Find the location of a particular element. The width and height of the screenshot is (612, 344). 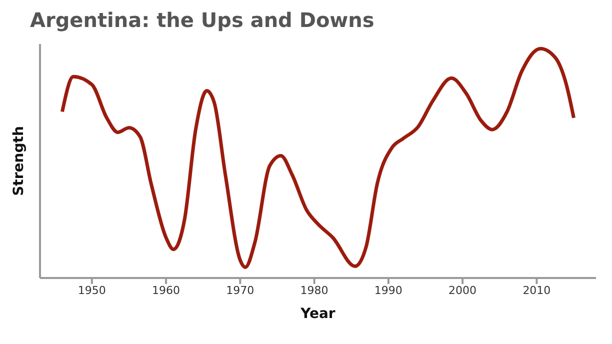

x-tick-label: 1960 is located at coordinates (166, 290).